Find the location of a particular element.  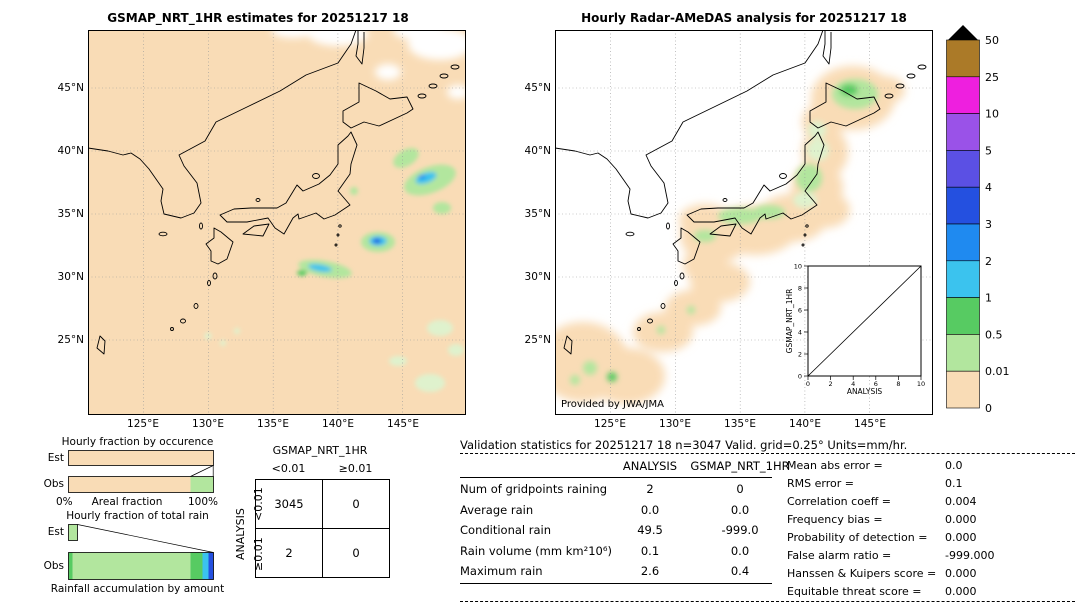

metric-value: 0.004 is located at coordinates (961, 502).